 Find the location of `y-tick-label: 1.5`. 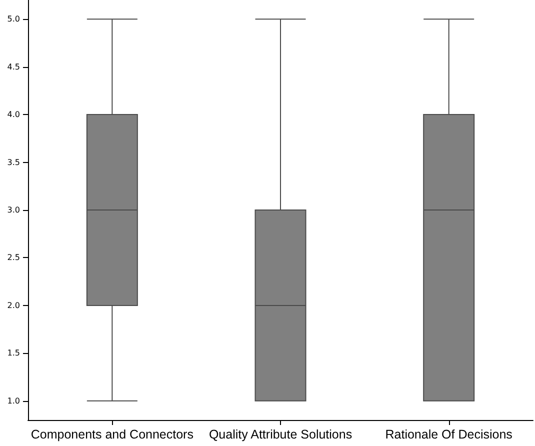

y-tick-label: 1.5 is located at coordinates (13, 353).